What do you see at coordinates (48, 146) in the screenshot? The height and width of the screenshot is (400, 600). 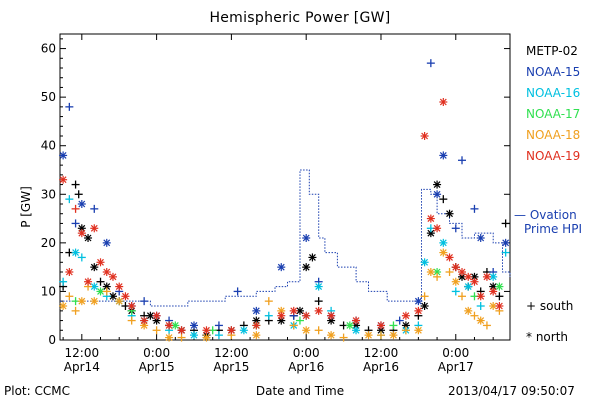 I see `y-tick-label: 40` at bounding box center [48, 146].